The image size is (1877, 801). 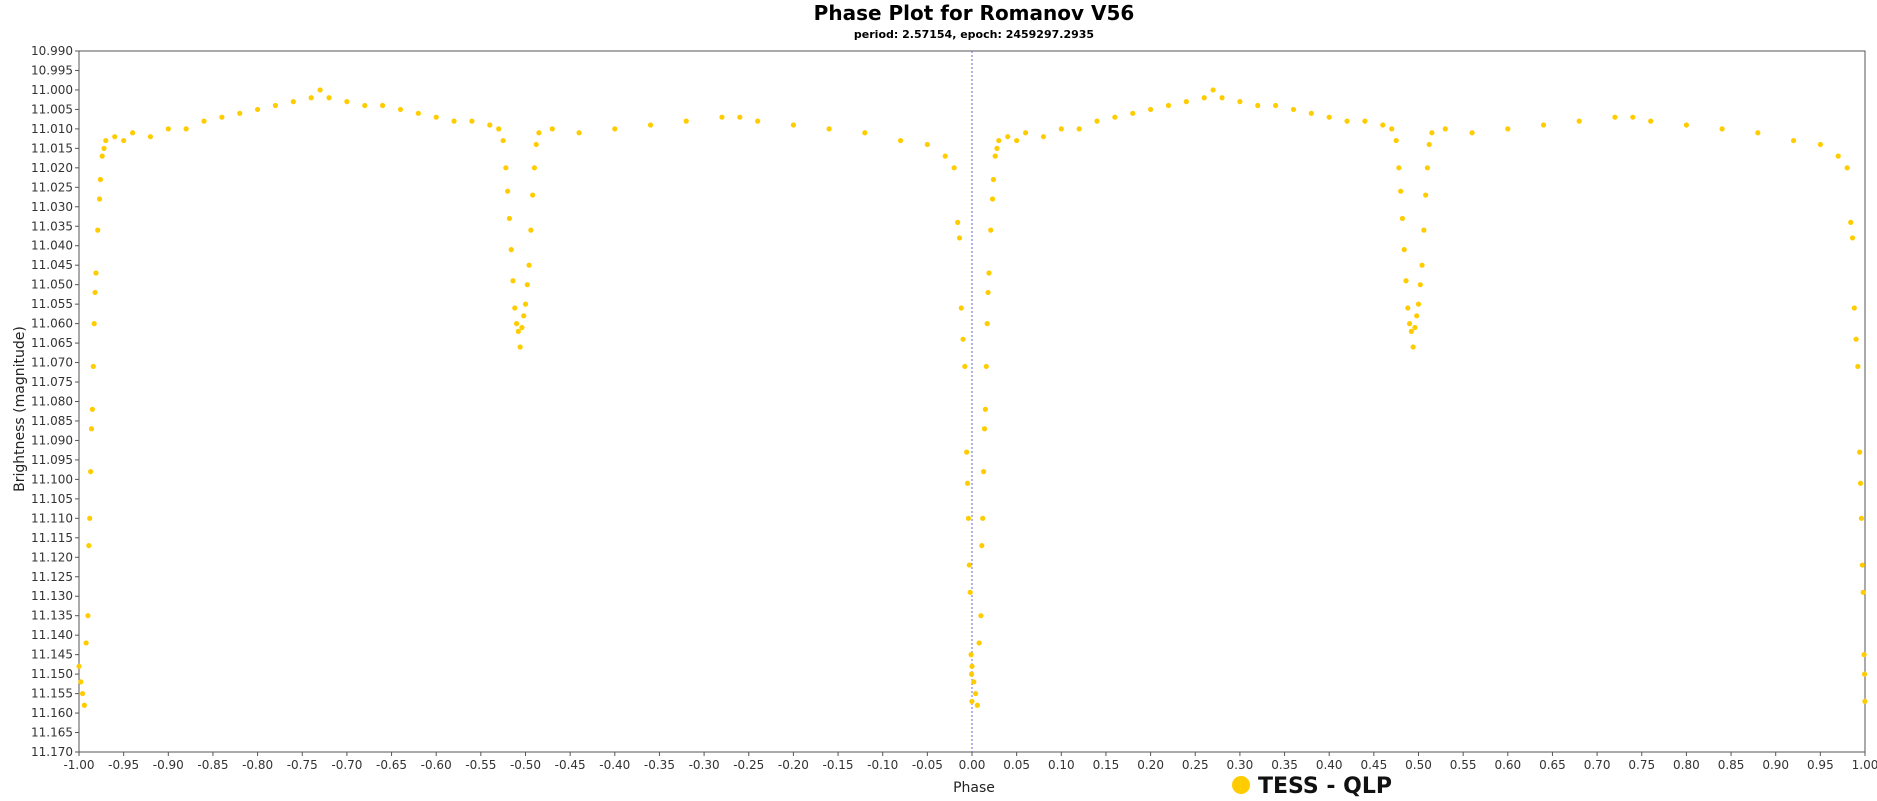 I want to click on y-tick-label: 10.990, so click(x=52, y=51).